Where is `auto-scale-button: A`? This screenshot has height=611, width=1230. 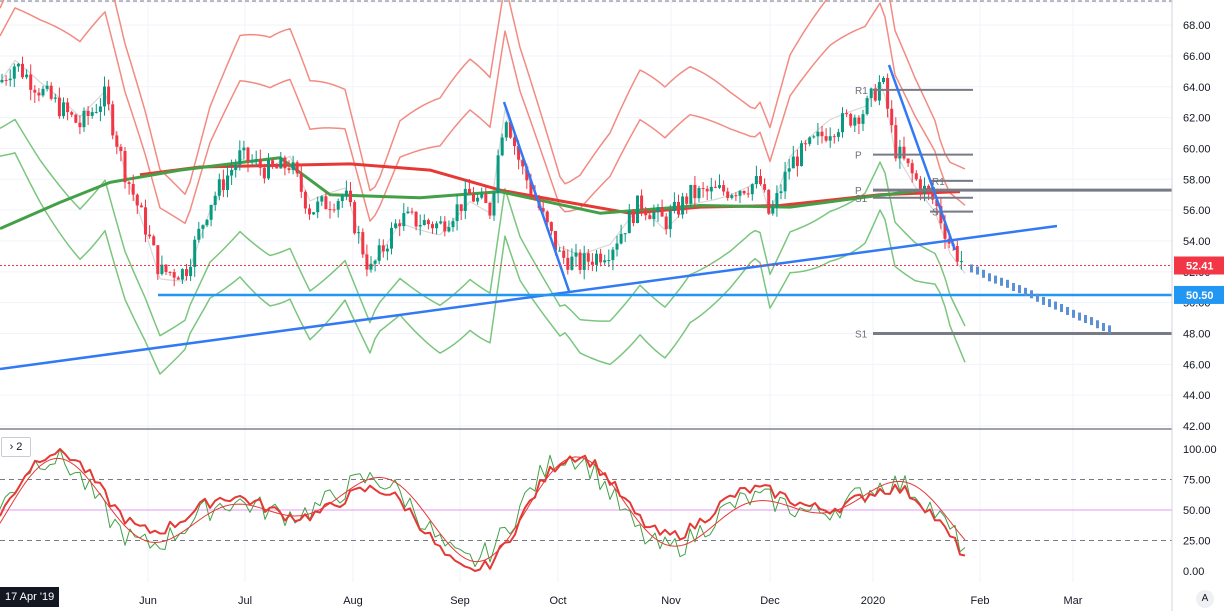 auto-scale-button: A is located at coordinates (1205, 599).